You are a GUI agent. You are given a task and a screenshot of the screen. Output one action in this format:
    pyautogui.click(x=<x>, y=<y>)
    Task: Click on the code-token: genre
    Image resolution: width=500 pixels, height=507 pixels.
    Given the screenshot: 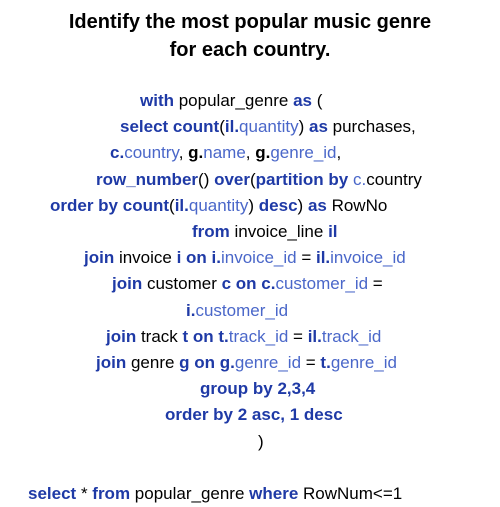 What is the action you would take?
    pyautogui.click(x=155, y=362)
    